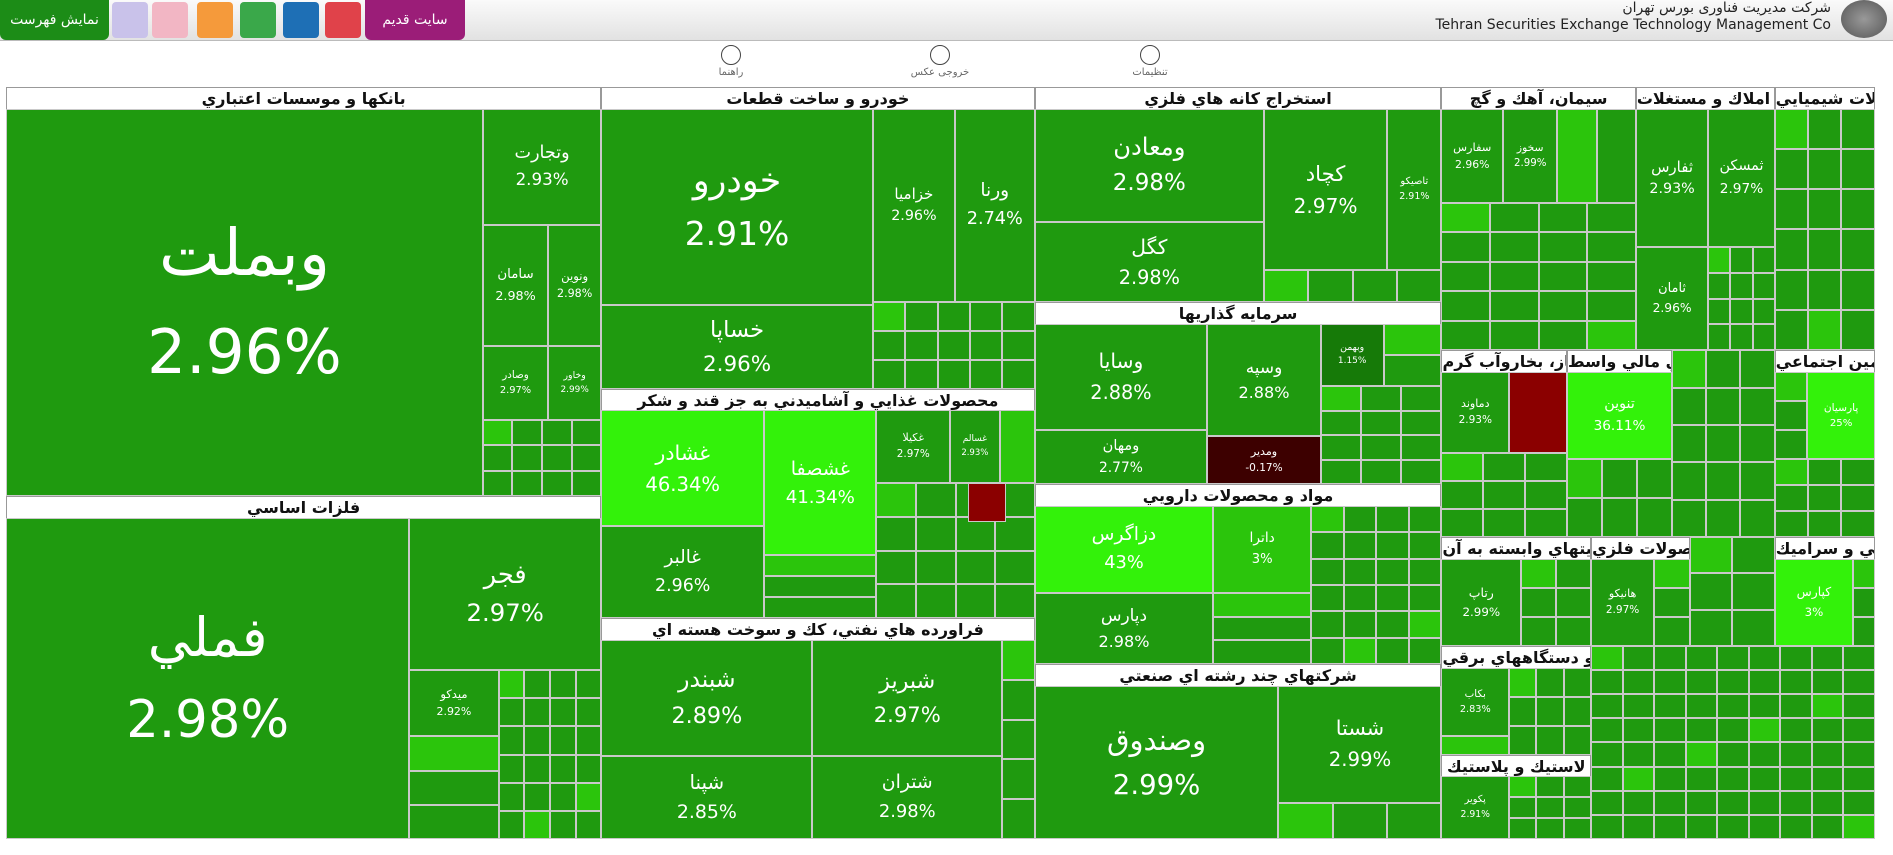 Image resolution: width=1893 pixels, height=855 pixels. I want to click on stock-tile: ومدير -0.17%, so click(1264, 460).